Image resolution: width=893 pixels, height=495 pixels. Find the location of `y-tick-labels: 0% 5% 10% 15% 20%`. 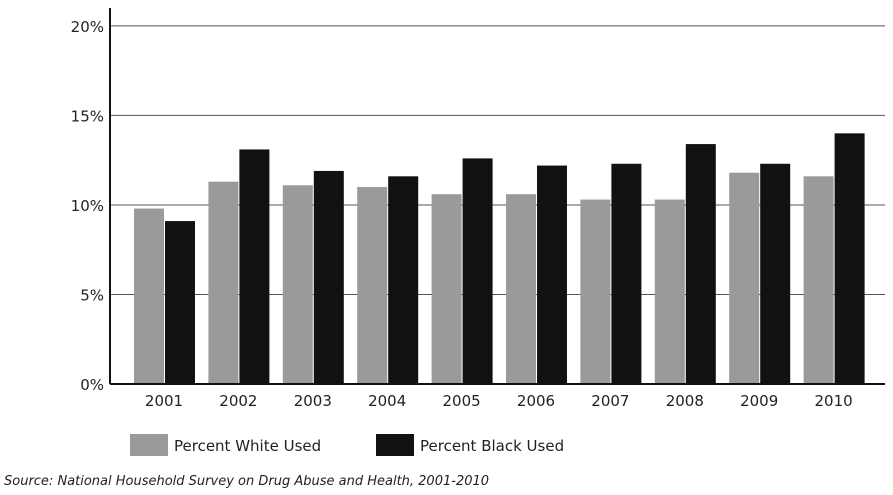

y-tick-labels: 0% 5% 10% 15% 20% is located at coordinates (87, 206).